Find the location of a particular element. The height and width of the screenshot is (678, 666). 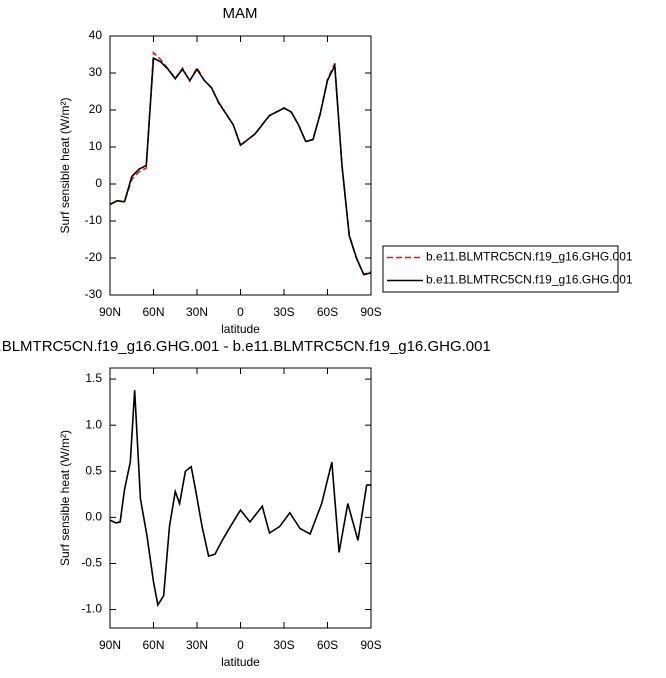

y-tick-label: 0.0 is located at coordinates (93, 517).